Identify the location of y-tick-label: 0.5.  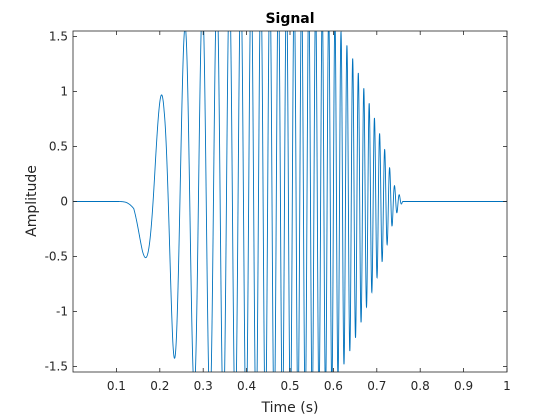
(58, 147).